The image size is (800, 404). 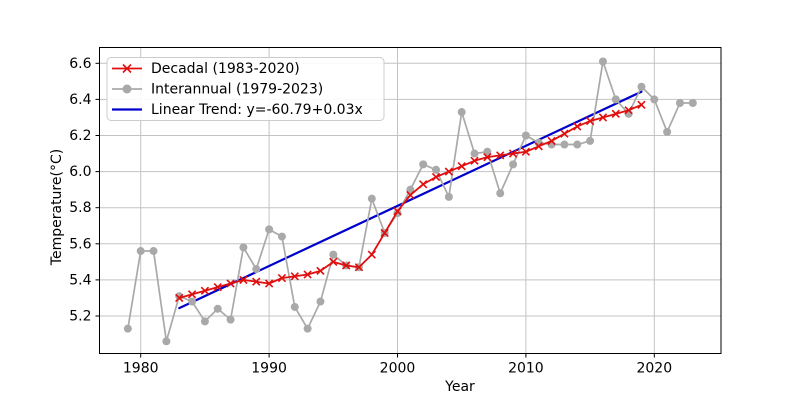 What do you see at coordinates (127, 89) in the screenshot?
I see `legend-circle-marker-icon` at bounding box center [127, 89].